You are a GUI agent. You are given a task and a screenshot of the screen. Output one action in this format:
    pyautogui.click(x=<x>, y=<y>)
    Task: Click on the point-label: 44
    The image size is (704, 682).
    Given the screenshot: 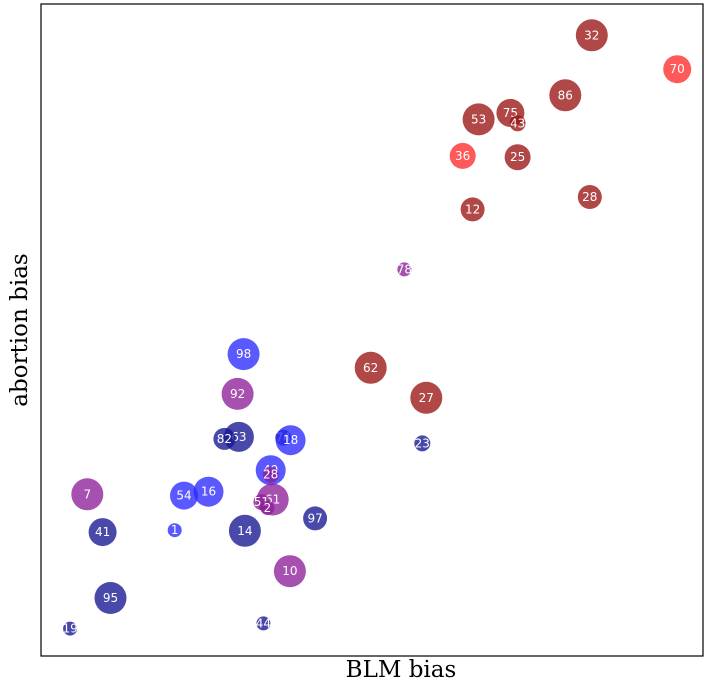 What is the action you would take?
    pyautogui.click(x=263, y=623)
    